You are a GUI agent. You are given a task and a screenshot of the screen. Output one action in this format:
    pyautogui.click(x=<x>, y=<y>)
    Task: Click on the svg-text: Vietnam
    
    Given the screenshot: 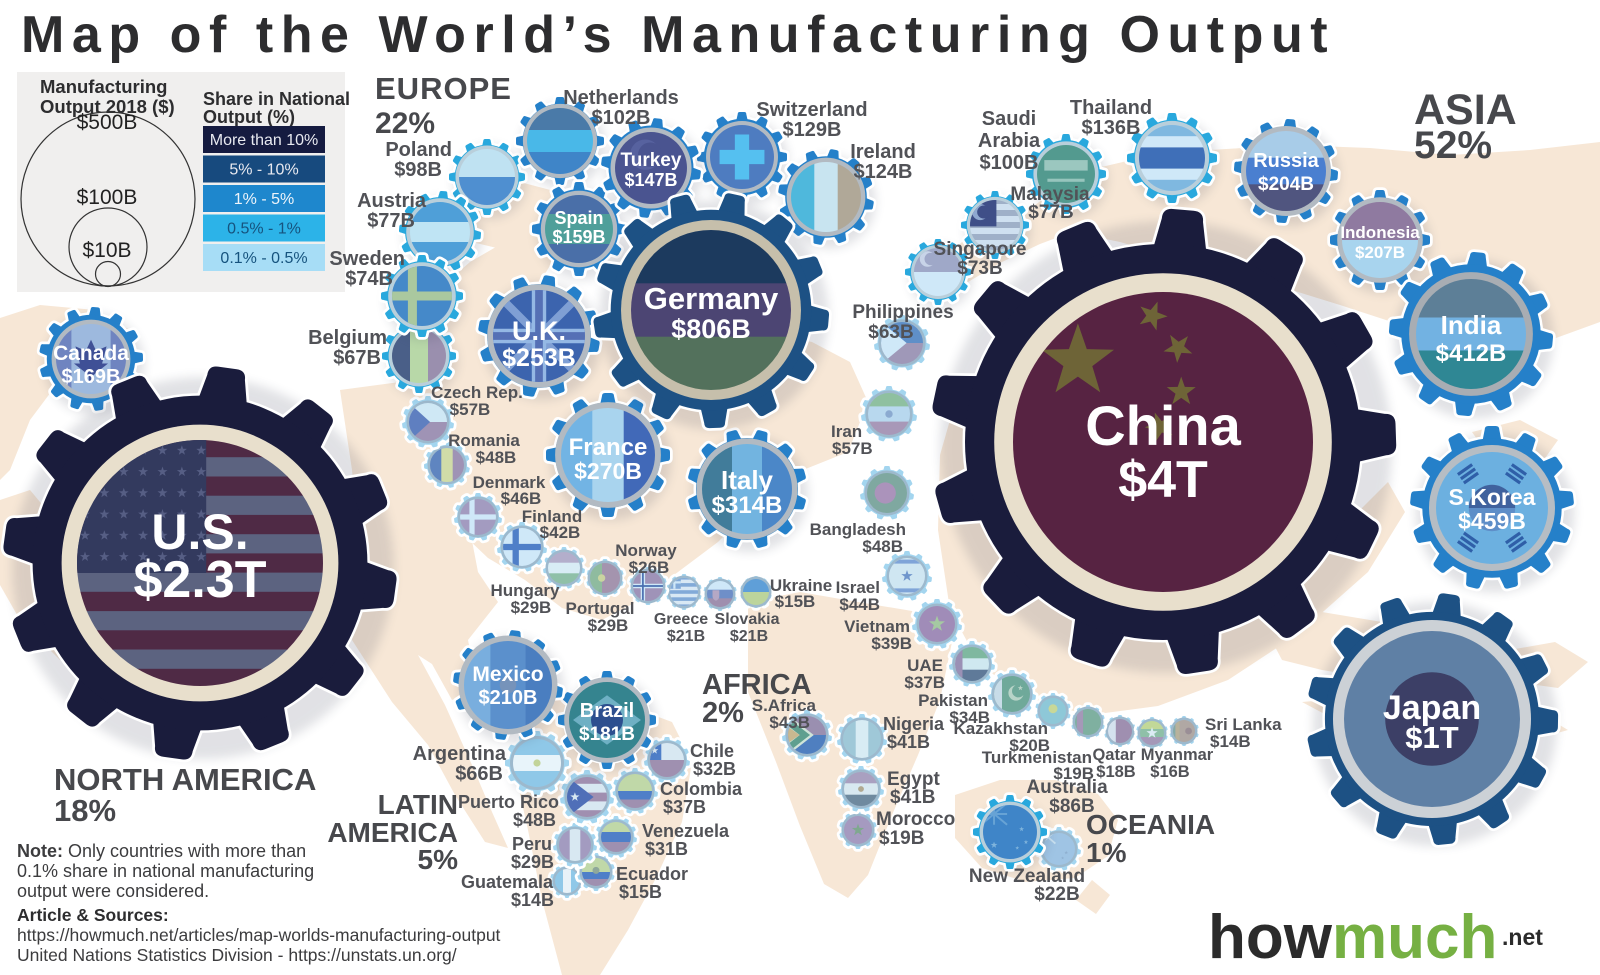 What is the action you would take?
    pyautogui.click(x=877, y=626)
    